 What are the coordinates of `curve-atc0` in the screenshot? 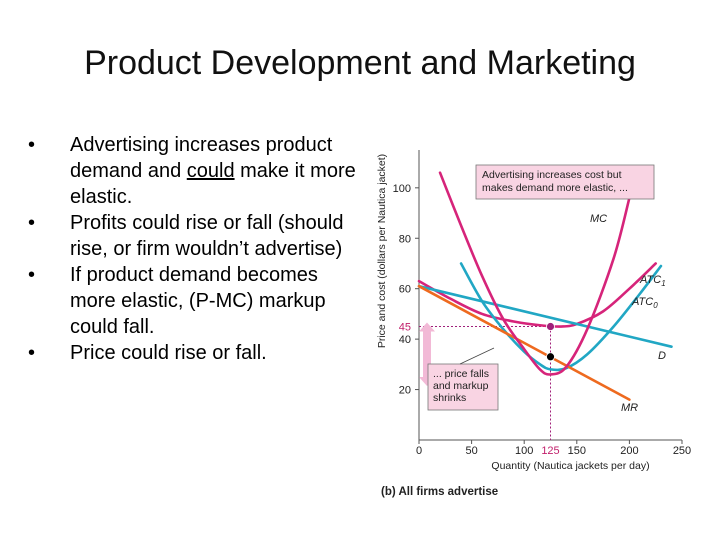 It's located at (561, 317).